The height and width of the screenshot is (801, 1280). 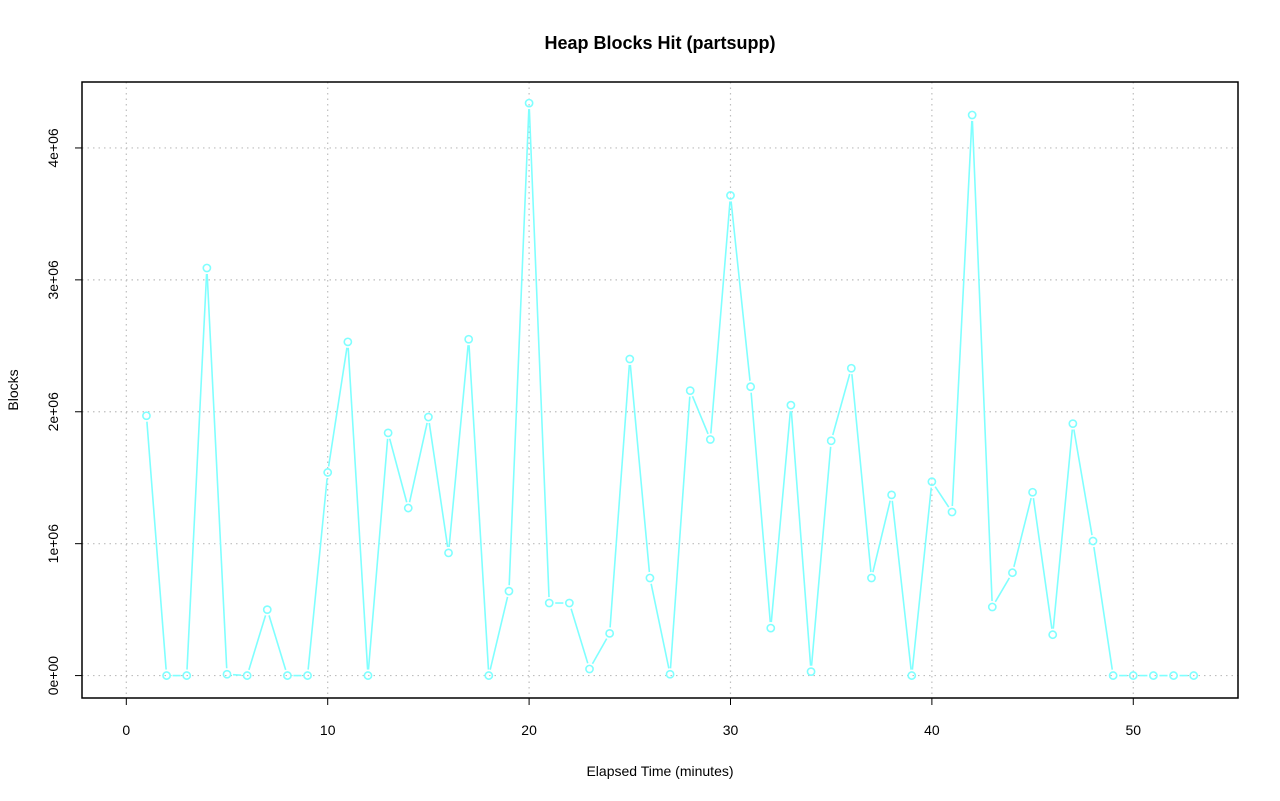 I want to click on x-axis-label: Elapsed Time (minutes), so click(x=659, y=771).